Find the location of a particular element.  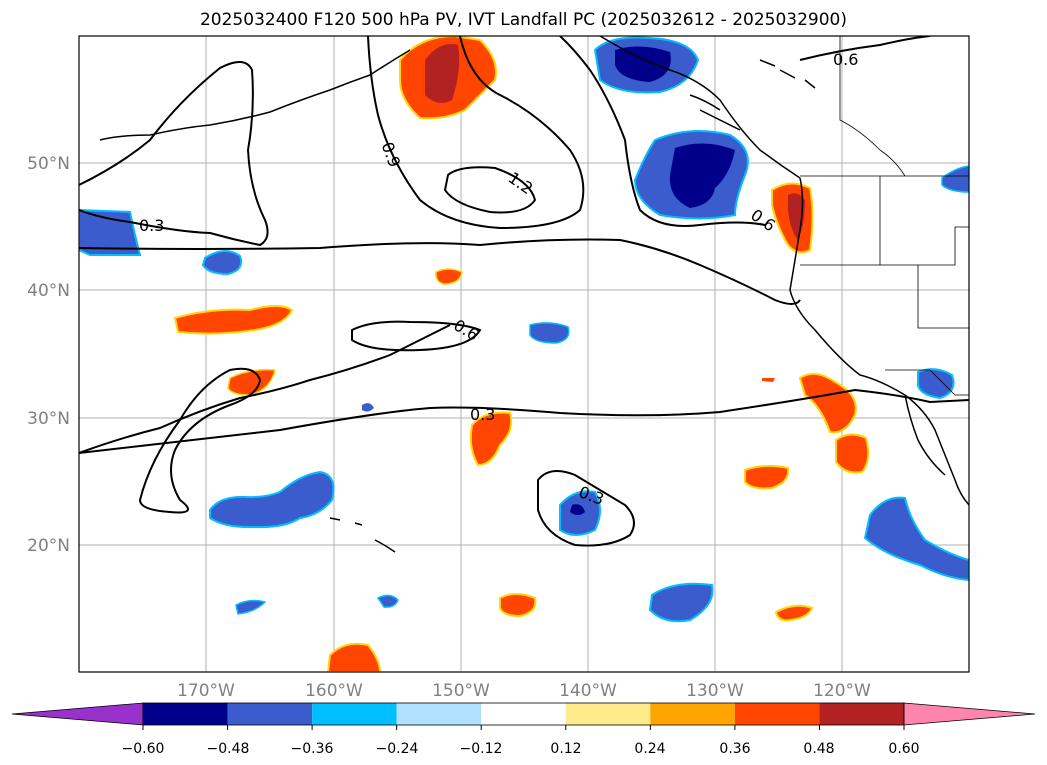

contour-0.6-main is located at coordinates (440, 271).